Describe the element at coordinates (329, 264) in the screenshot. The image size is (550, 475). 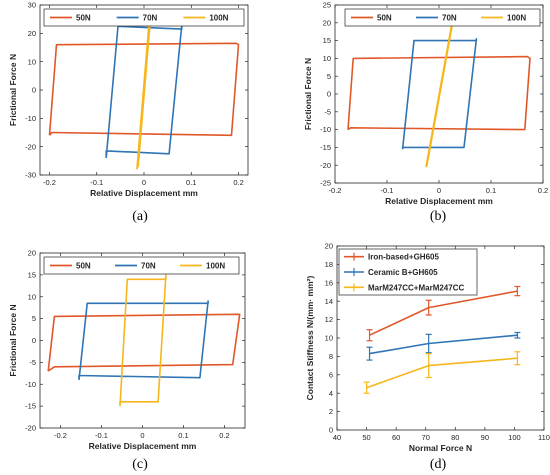
I see `y-tick-label: 18` at that location.